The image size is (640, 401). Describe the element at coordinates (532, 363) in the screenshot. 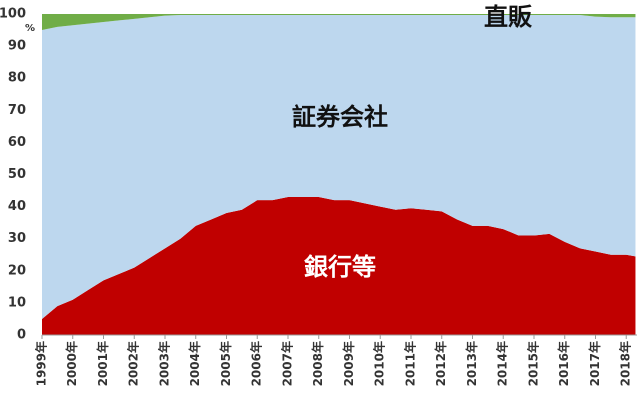

I see `x-tick-label: 2015年` at that location.